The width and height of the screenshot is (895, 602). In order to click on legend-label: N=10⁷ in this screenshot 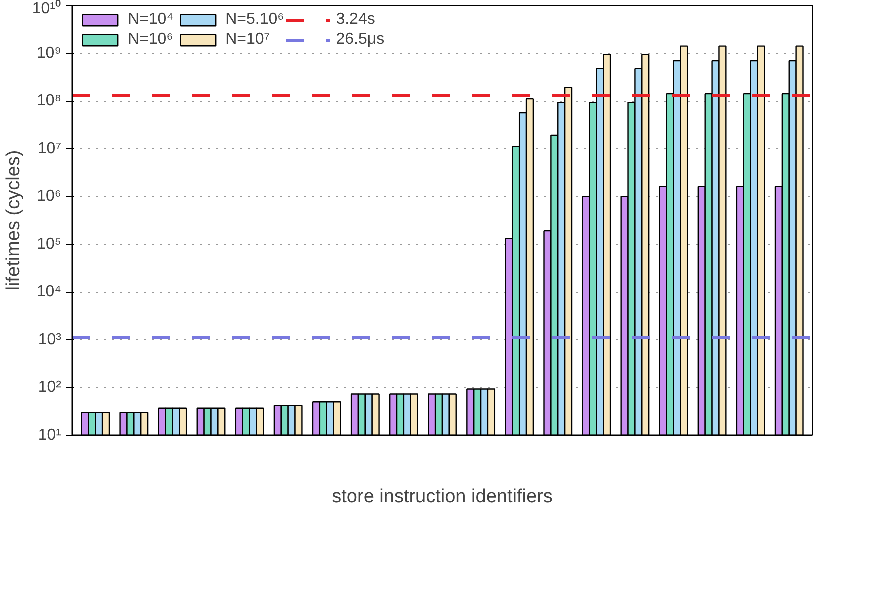, I will do `click(248, 40)`.